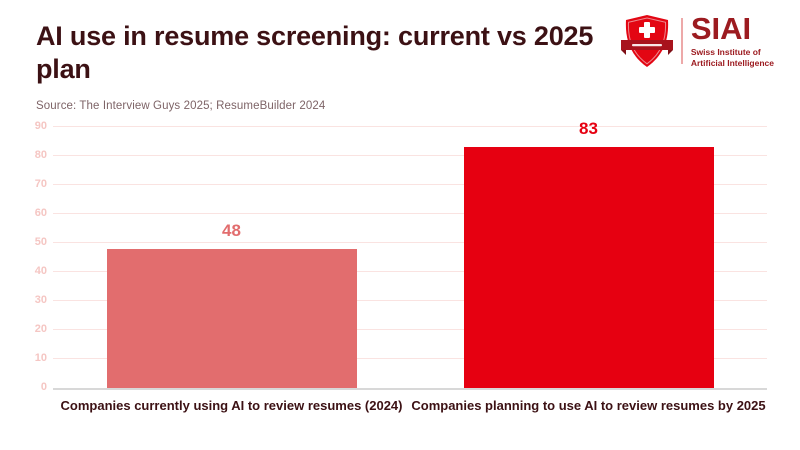  Describe the element at coordinates (40, 329) in the screenshot. I see `y-tick-label-20: 20` at that location.